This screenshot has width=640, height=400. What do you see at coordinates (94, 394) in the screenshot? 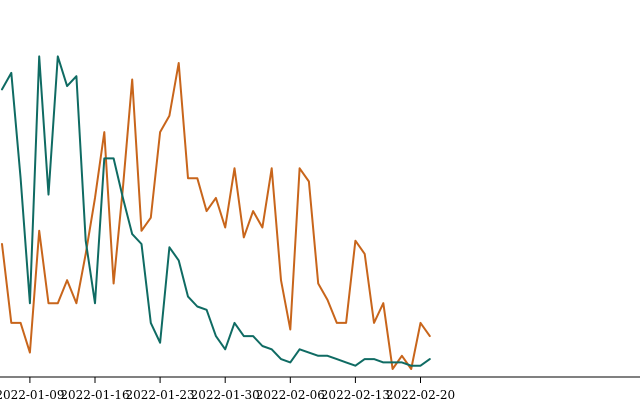
I see `x-tick-label: 2022-01-16` at bounding box center [94, 394].